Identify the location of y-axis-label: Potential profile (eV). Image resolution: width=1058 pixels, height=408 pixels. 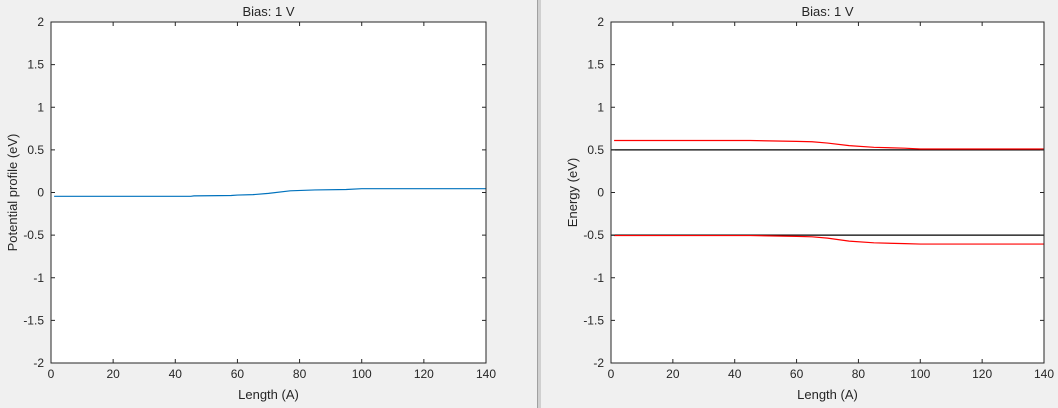
(12, 193).